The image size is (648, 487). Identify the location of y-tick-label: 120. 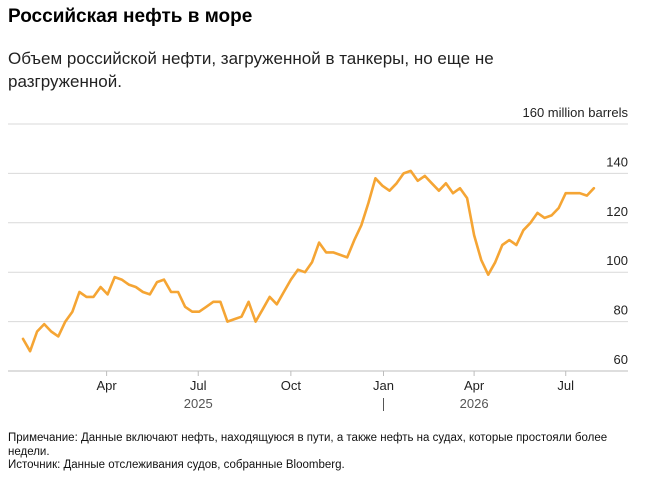
(617, 211).